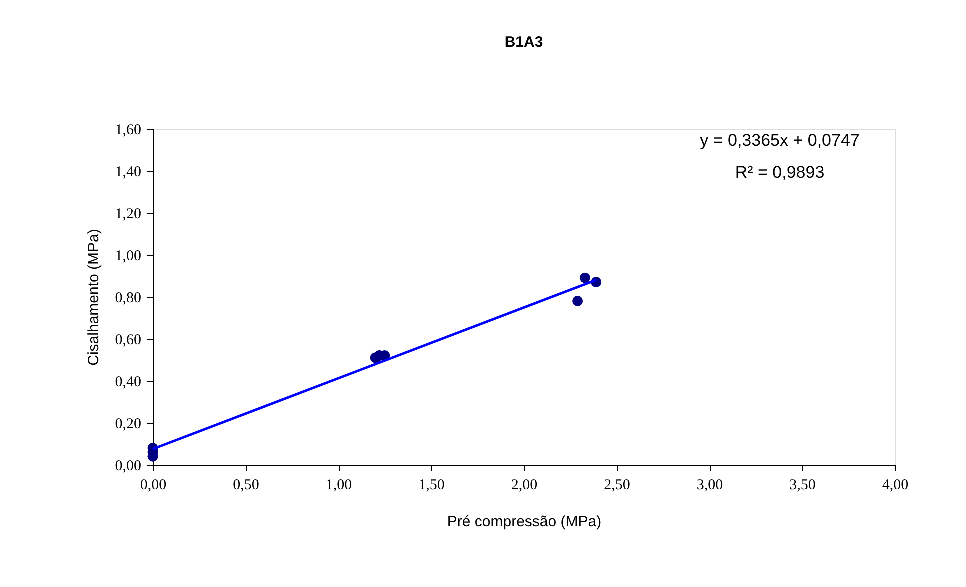 This screenshot has width=966, height=587. I want to click on annotation: R² = 0,9893, so click(780, 172).